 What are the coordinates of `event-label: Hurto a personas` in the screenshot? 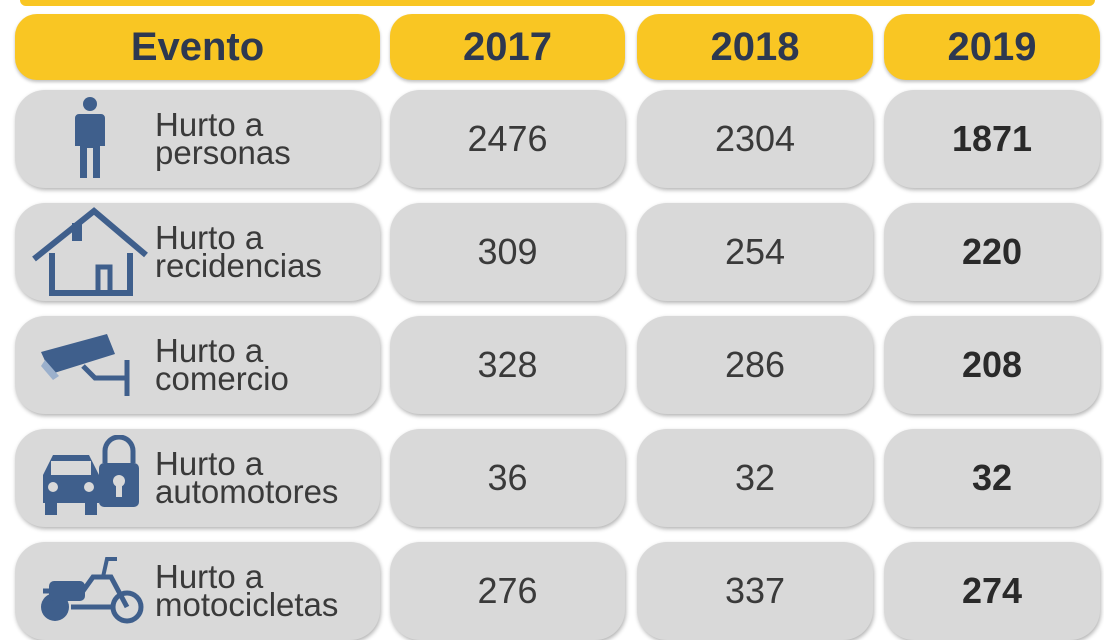 It's located at (223, 138).